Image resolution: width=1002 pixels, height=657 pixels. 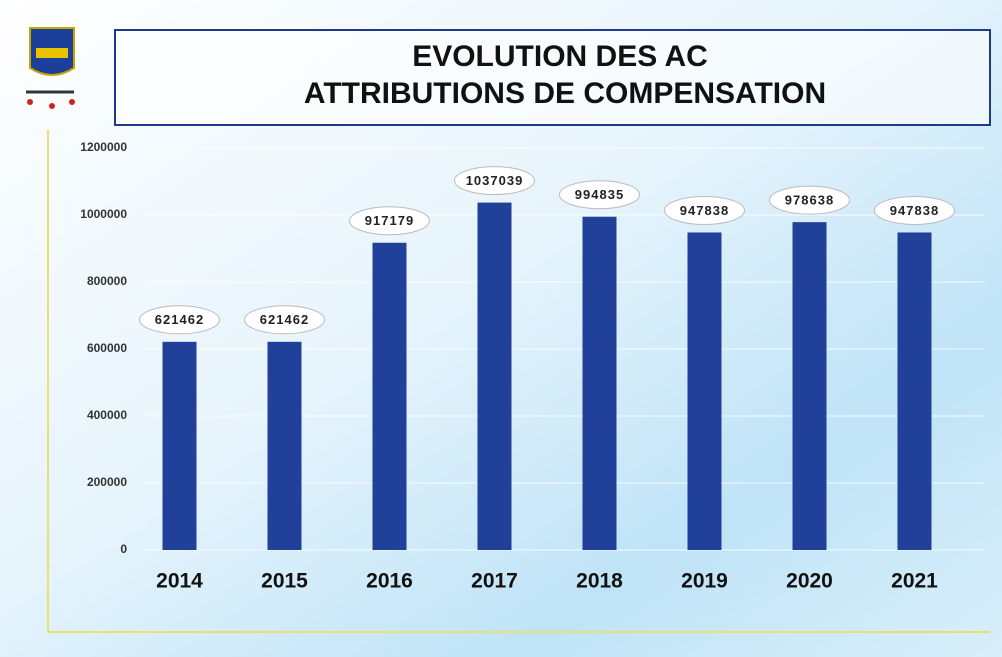 What do you see at coordinates (809, 581) in the screenshot?
I see `x-tick-label: 2020` at bounding box center [809, 581].